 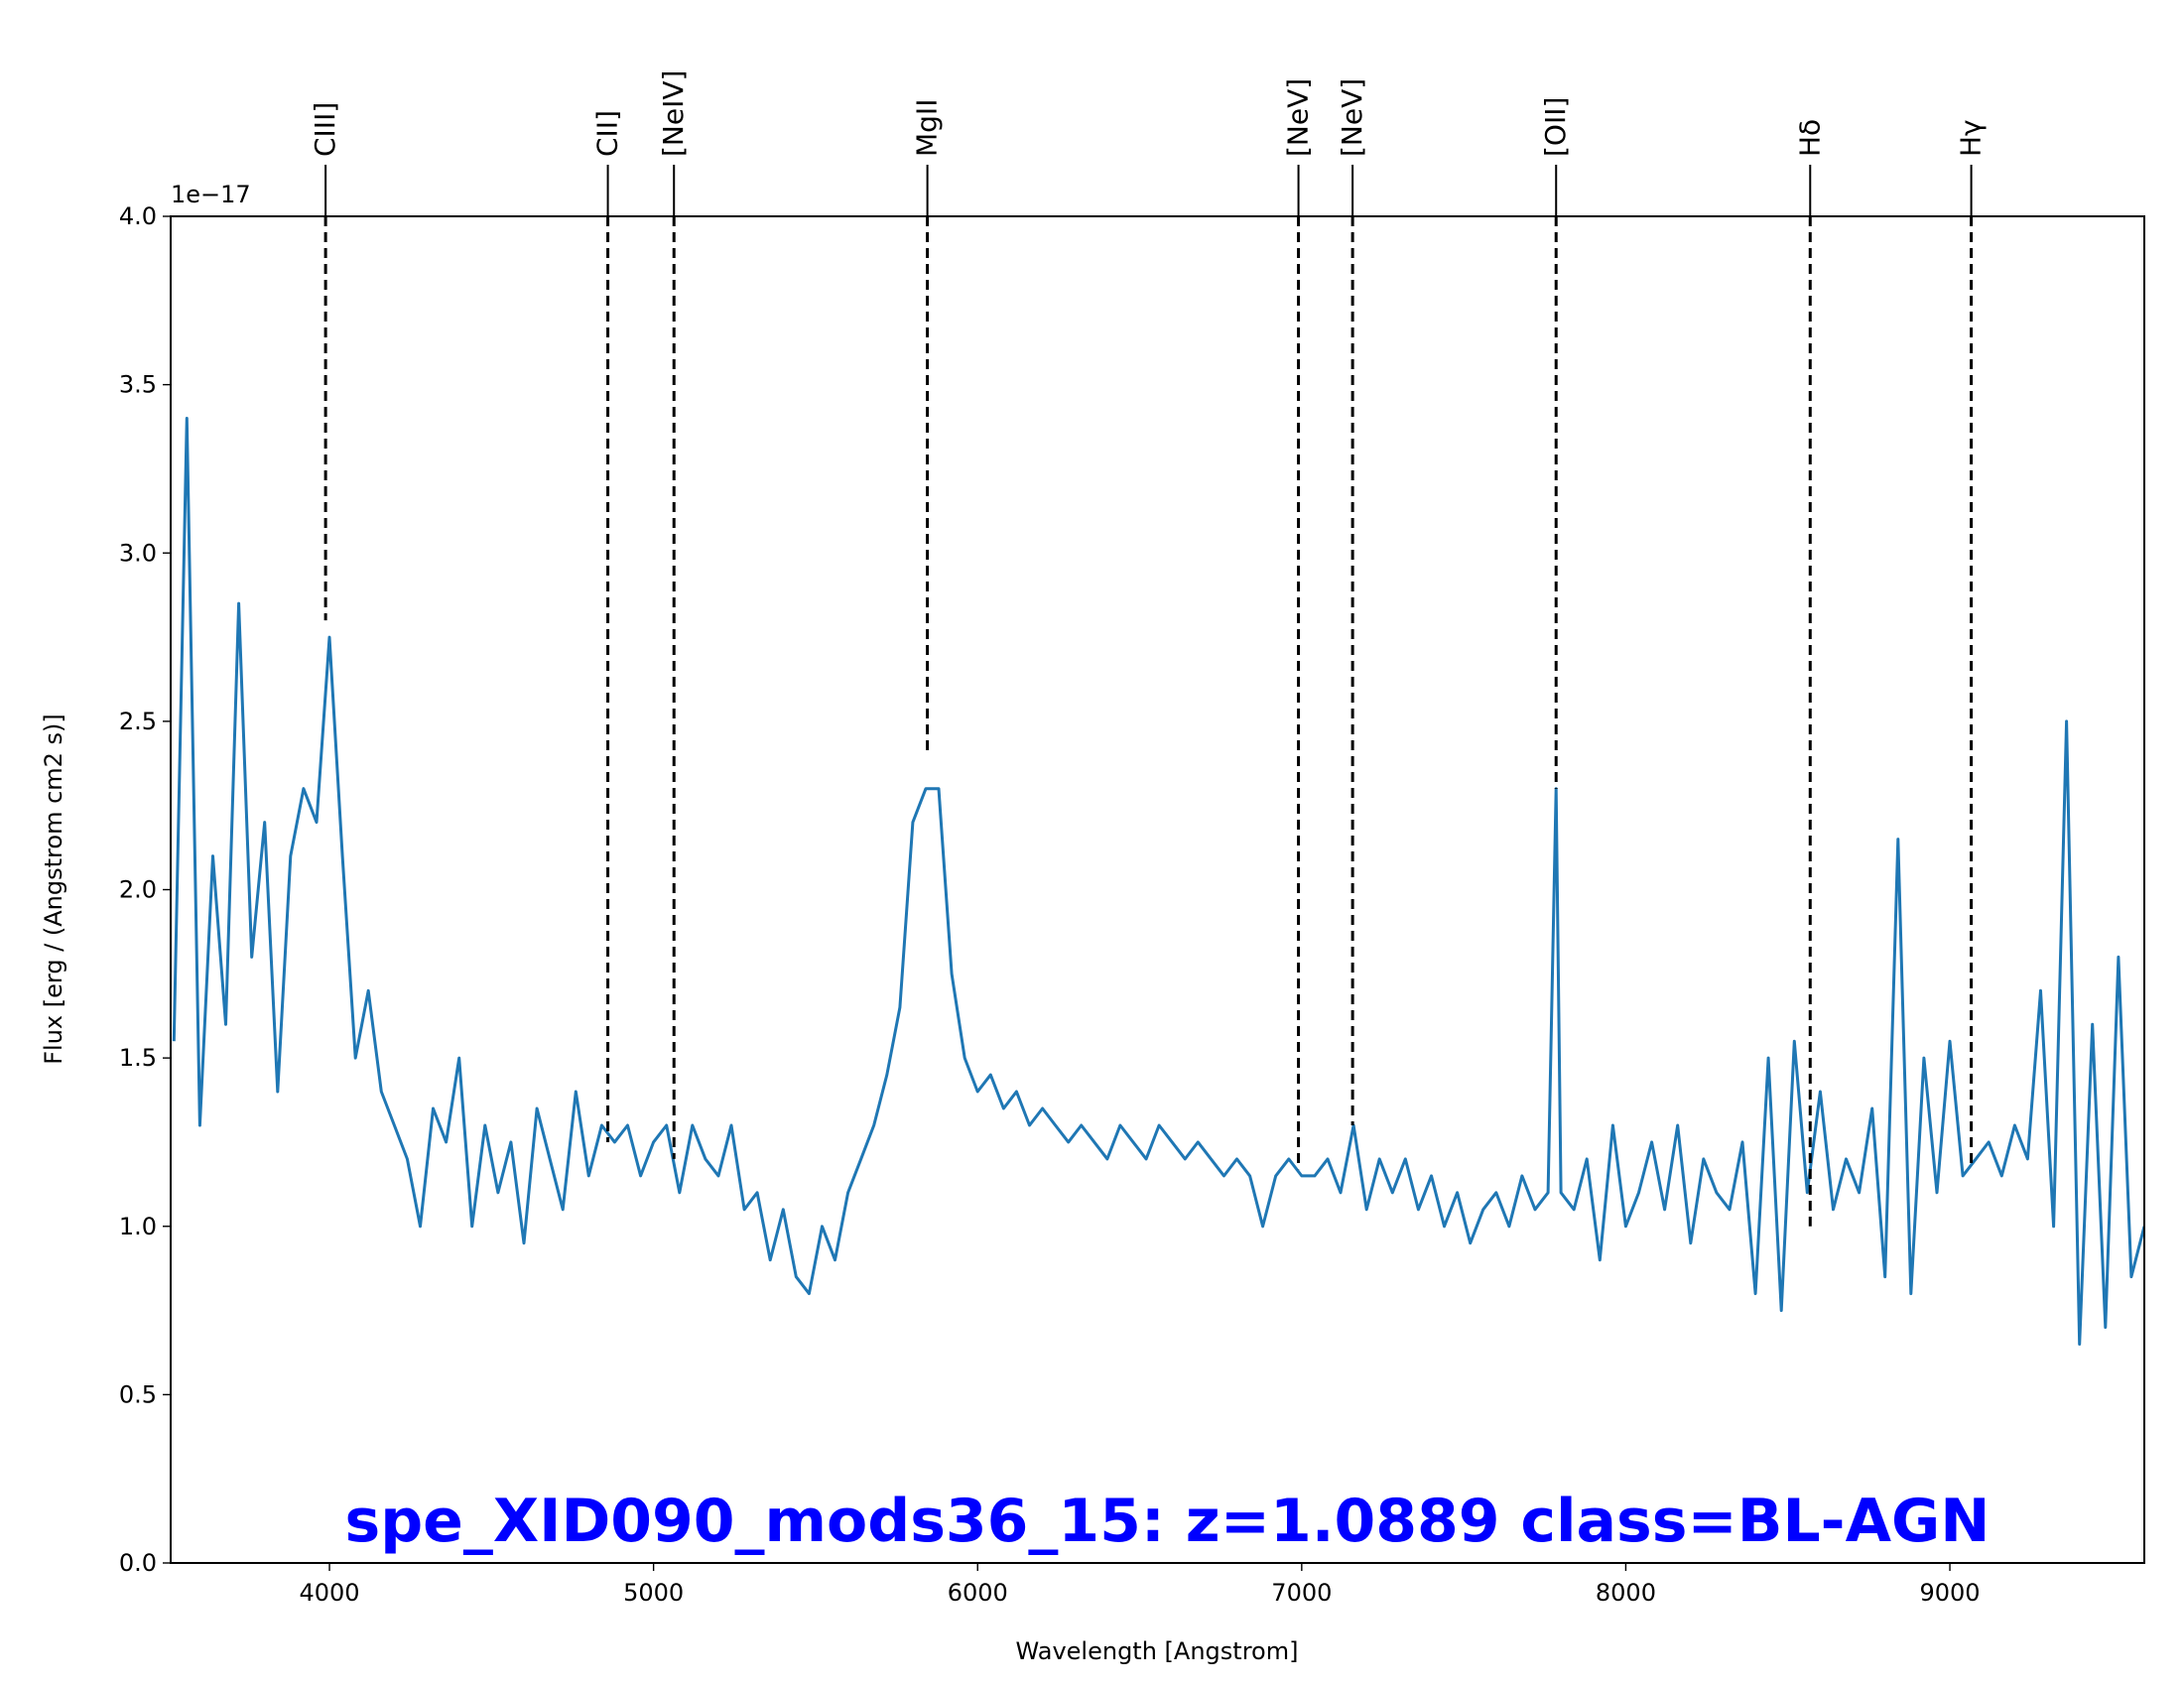 What do you see at coordinates (211, 194) in the screenshot?
I see `y-offset-text: 1e−17` at bounding box center [211, 194].